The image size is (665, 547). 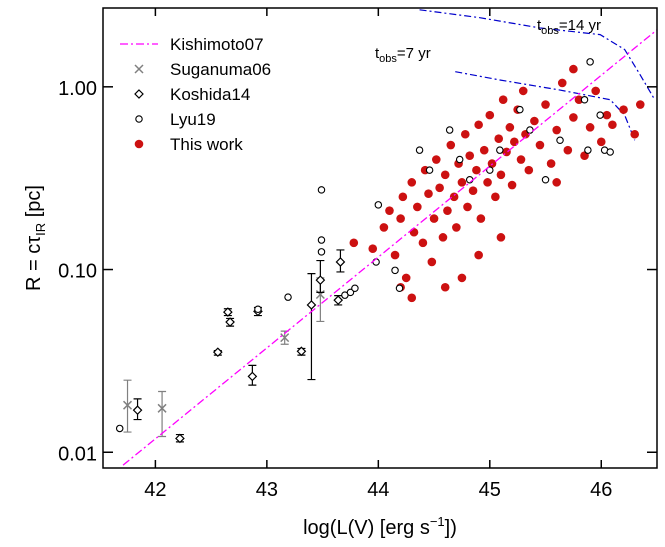 What do you see at coordinates (34, 204) in the screenshot?
I see `y-label-part: [pc]` at bounding box center [34, 204].